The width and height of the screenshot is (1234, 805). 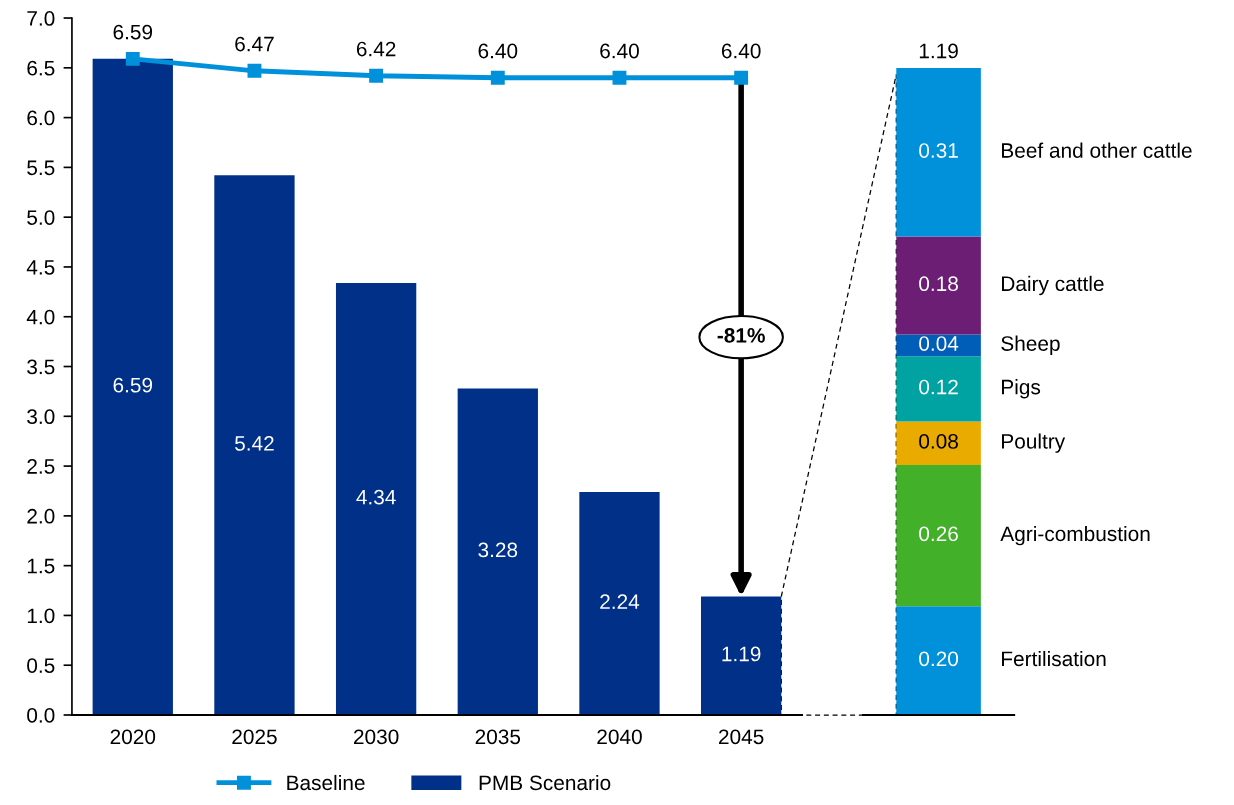 I want to click on data-label: 6.47, so click(x=254, y=44).